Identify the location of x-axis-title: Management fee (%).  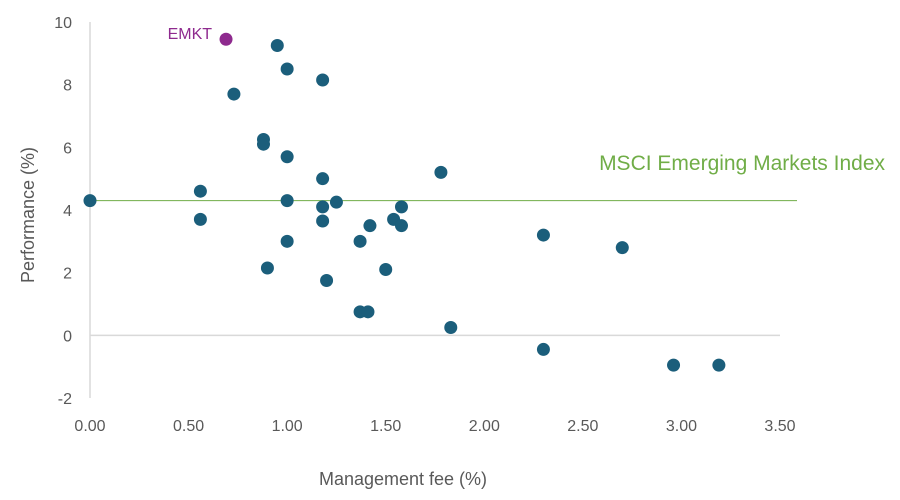
(403, 479).